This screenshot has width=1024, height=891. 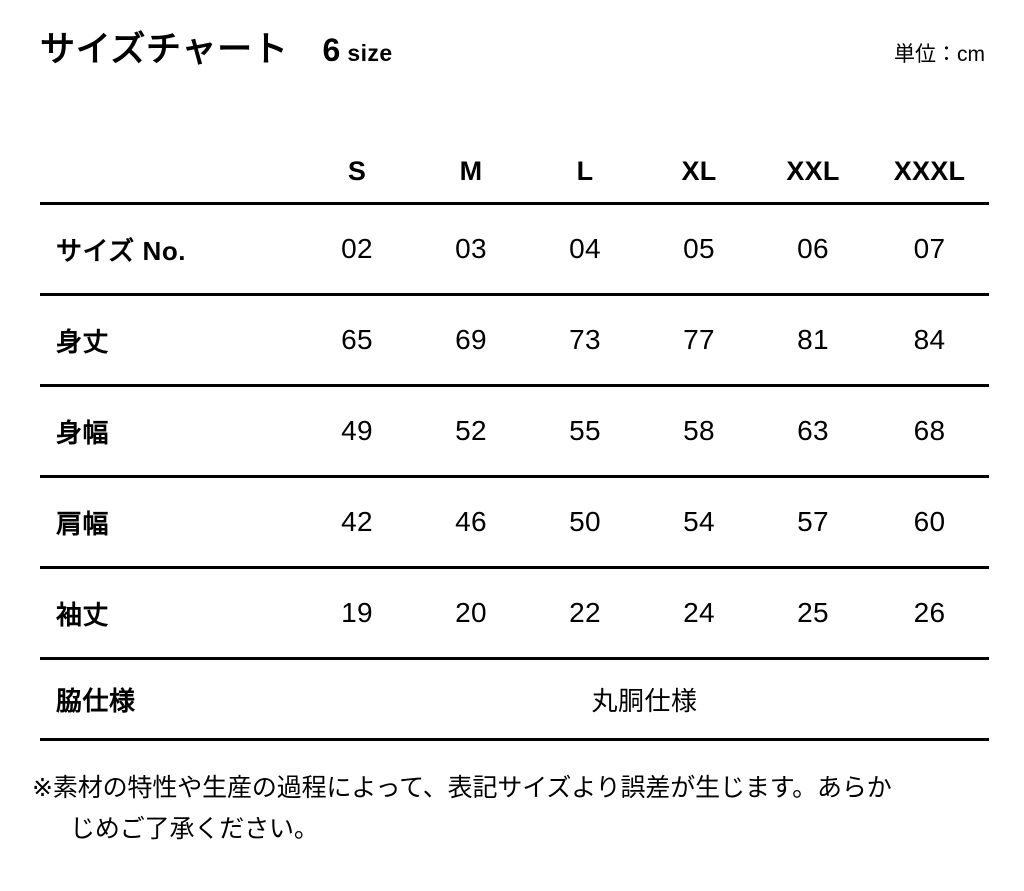 I want to click on footnote-line-1: ※素材の特性や生産の過程によって、表記サイズより誤差が生じます。あらか, so click(x=462, y=788).